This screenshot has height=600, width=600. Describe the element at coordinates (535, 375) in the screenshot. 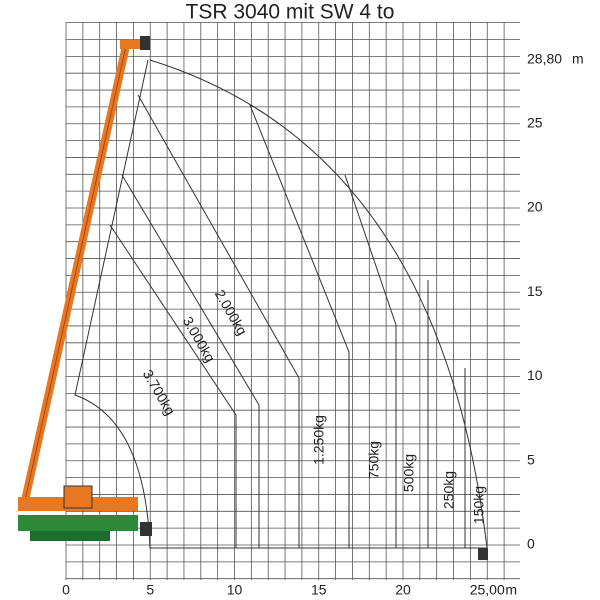

I see `y-tick-label: 10` at that location.